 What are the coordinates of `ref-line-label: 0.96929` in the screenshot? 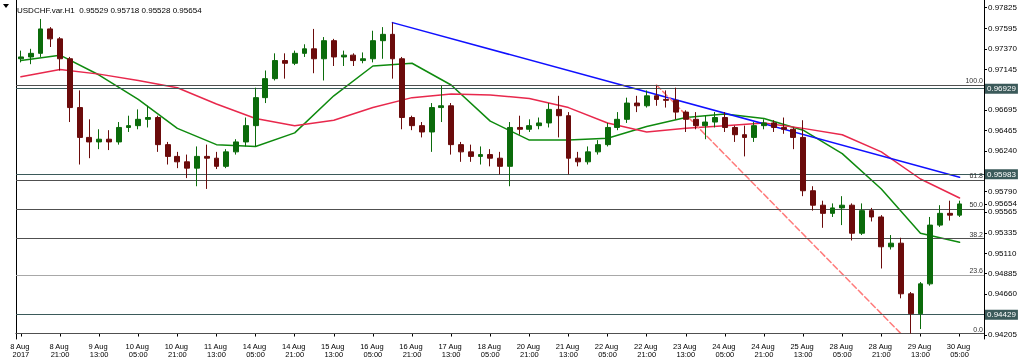 It's located at (1002, 89).